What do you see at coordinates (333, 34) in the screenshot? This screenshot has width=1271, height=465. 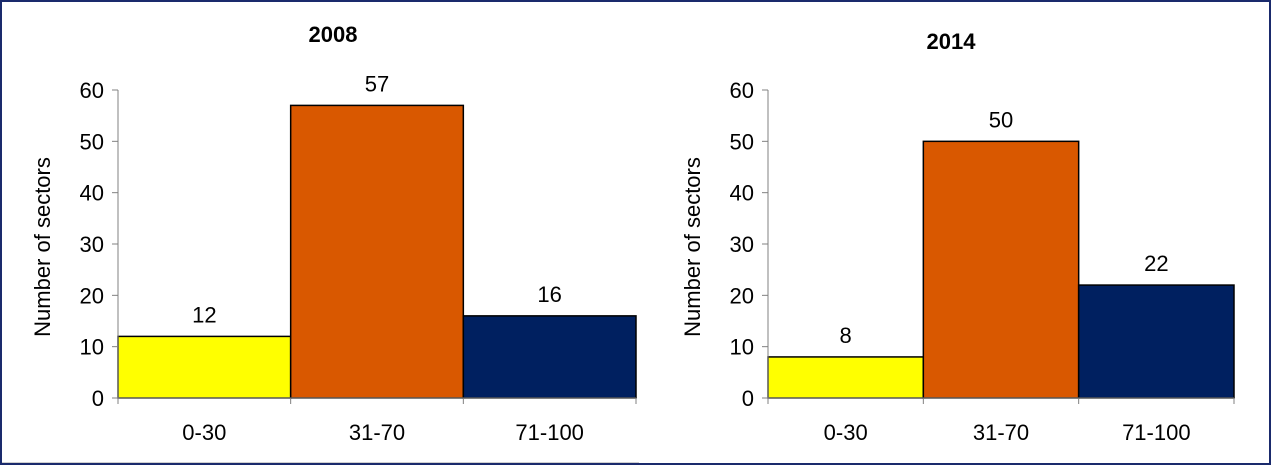 I see `chart-title: 2008` at bounding box center [333, 34].